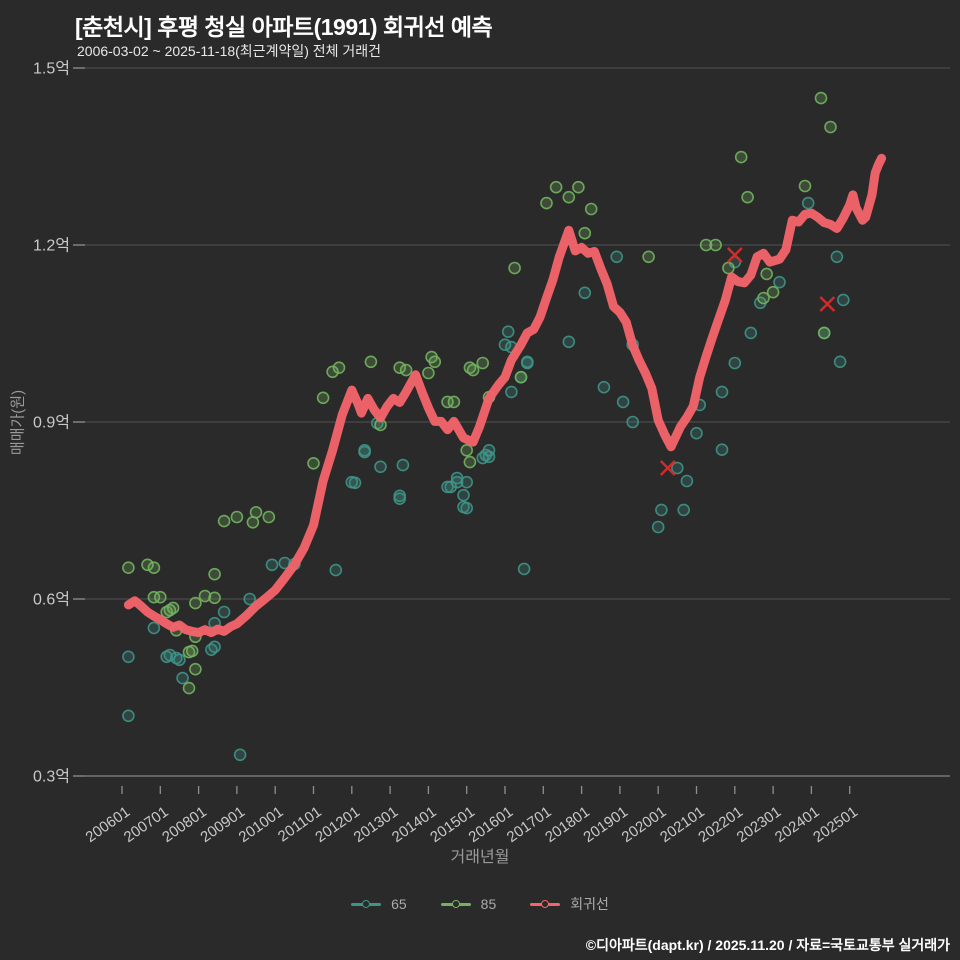  Describe the element at coordinates (835, 824) in the screenshot. I see `x-tick-label: 202501` at that location.